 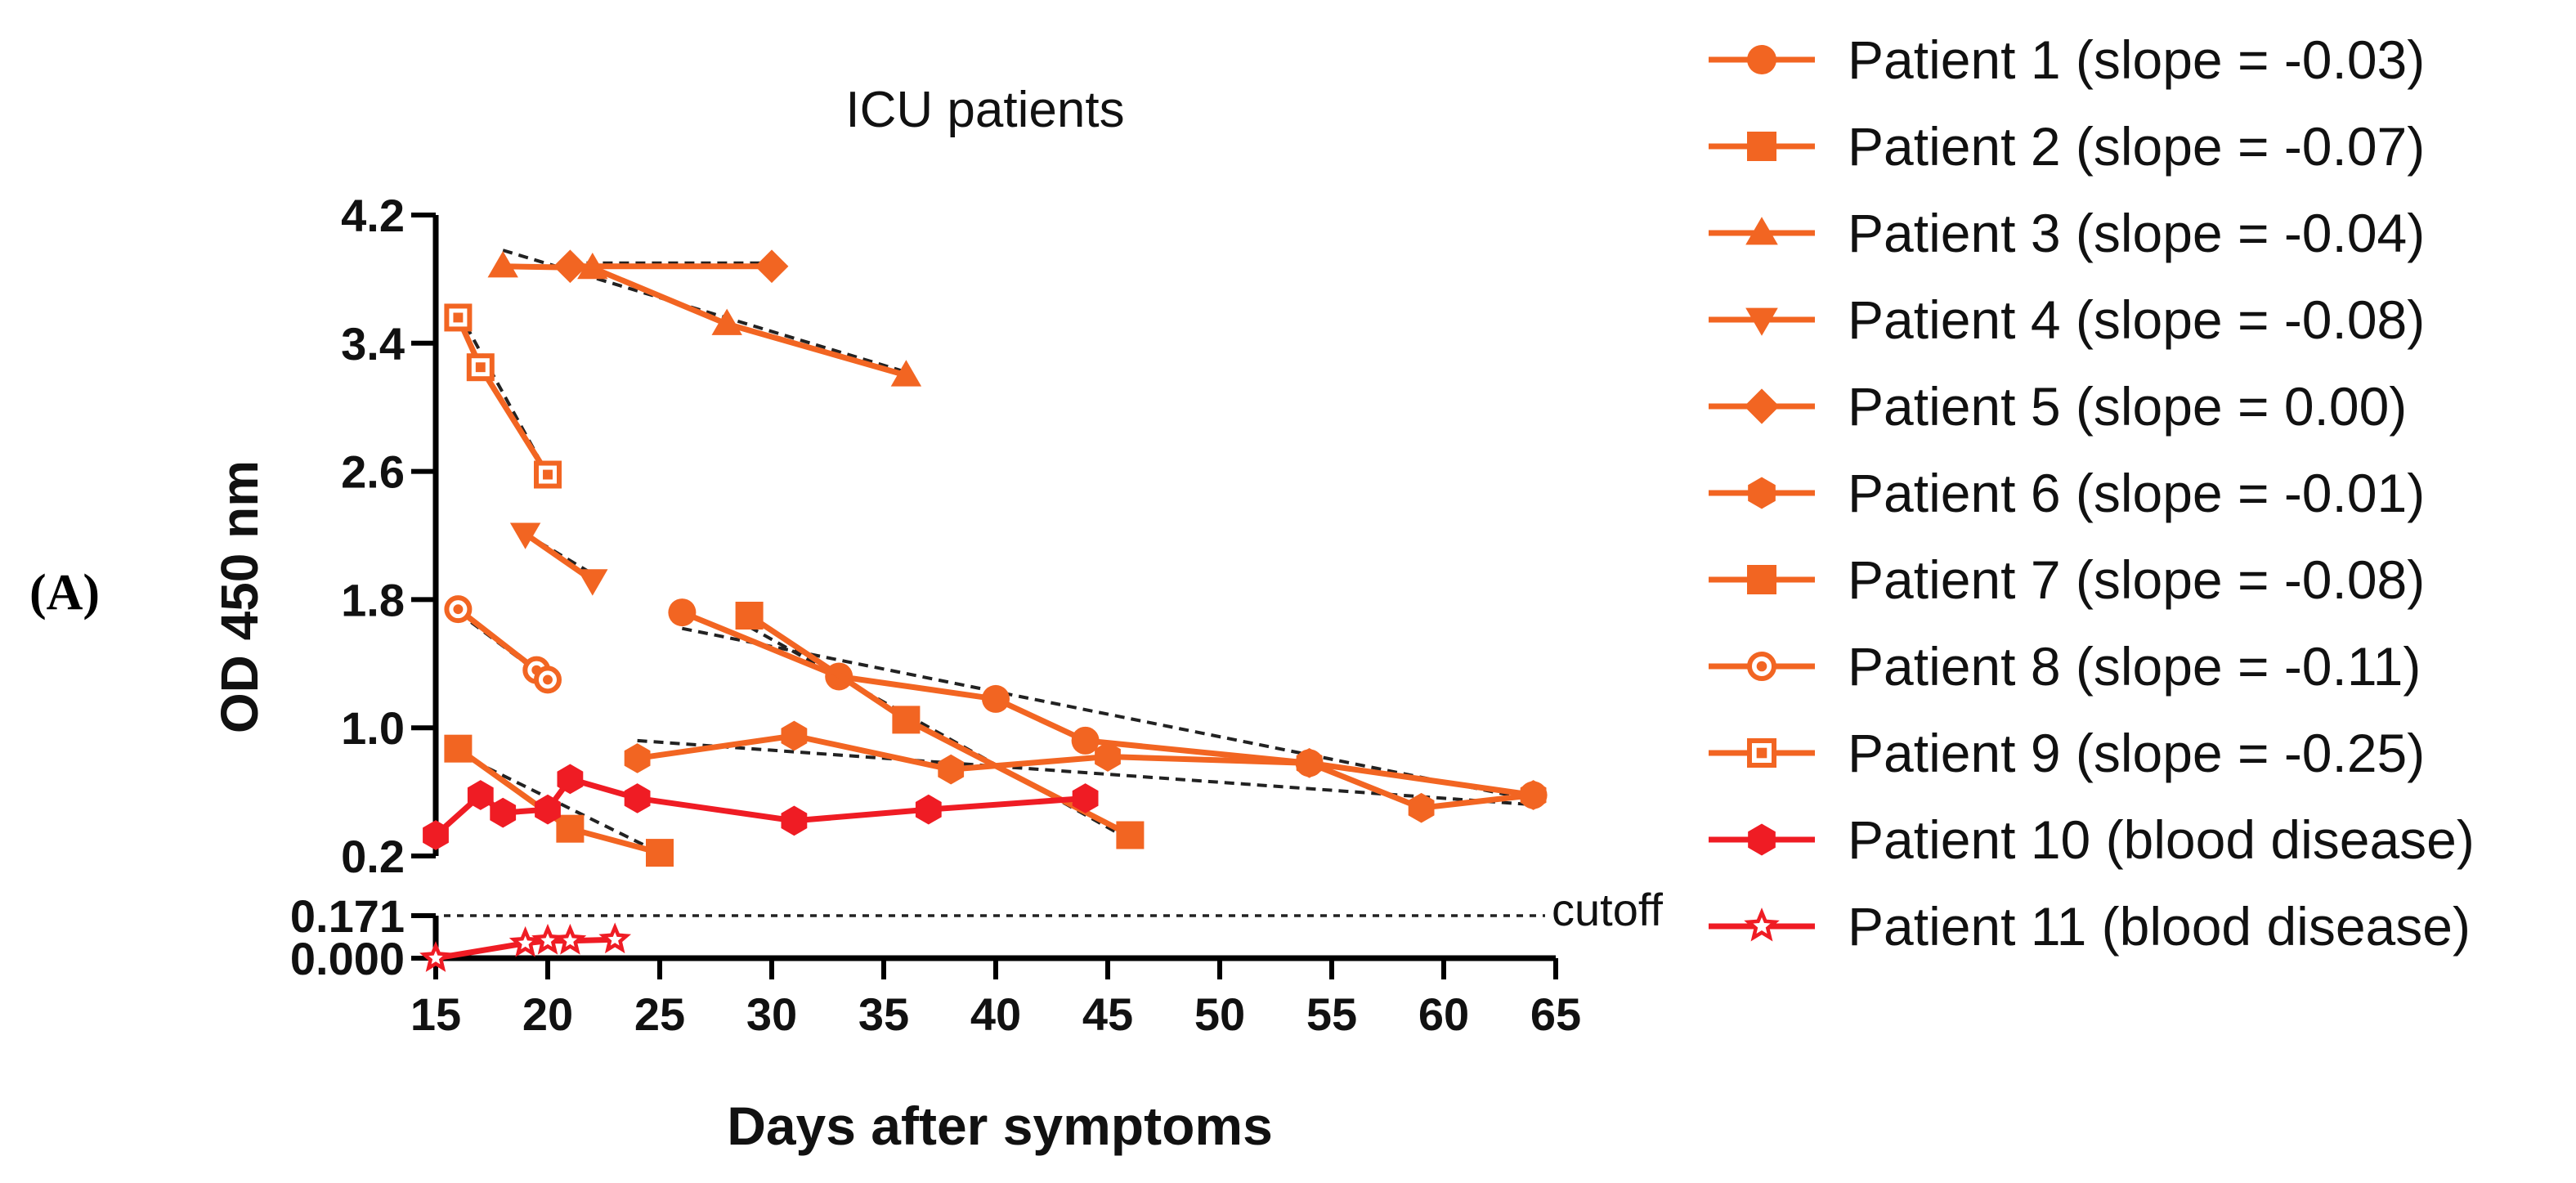 What do you see at coordinates (659, 1014) in the screenshot?
I see `x-tick-label: 25` at bounding box center [659, 1014].